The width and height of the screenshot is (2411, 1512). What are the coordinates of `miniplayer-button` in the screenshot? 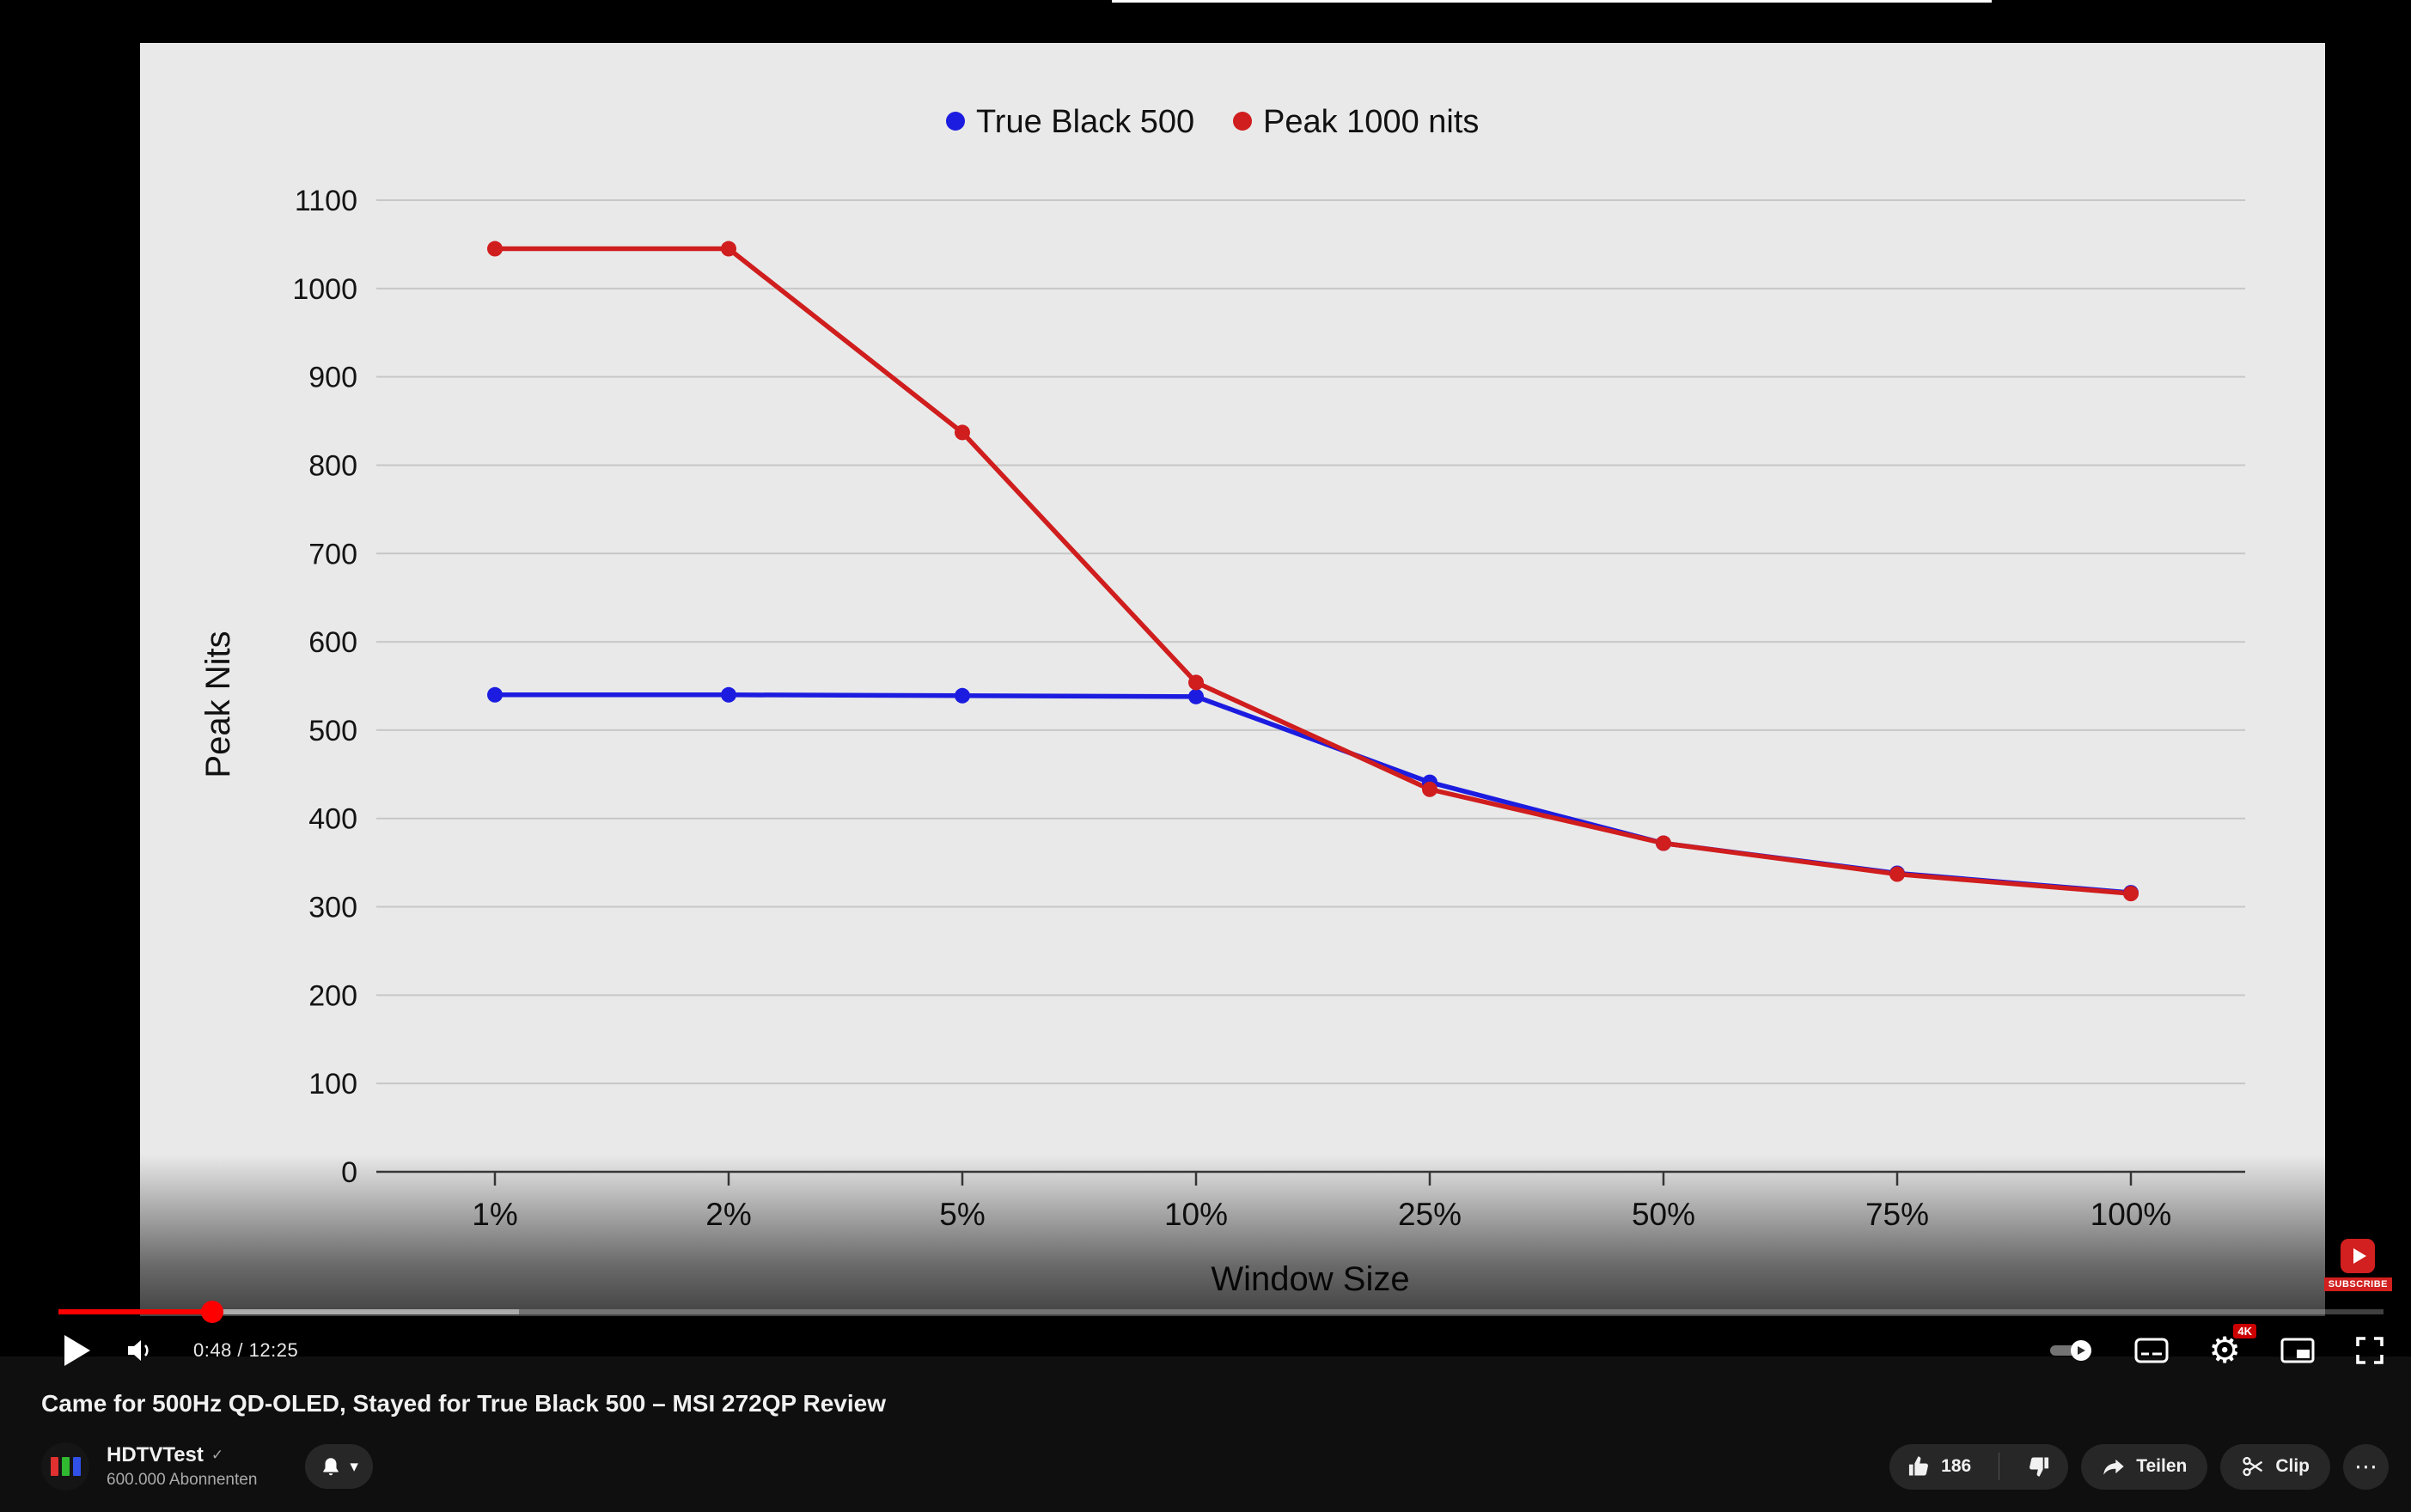 It's located at (2297, 1350).